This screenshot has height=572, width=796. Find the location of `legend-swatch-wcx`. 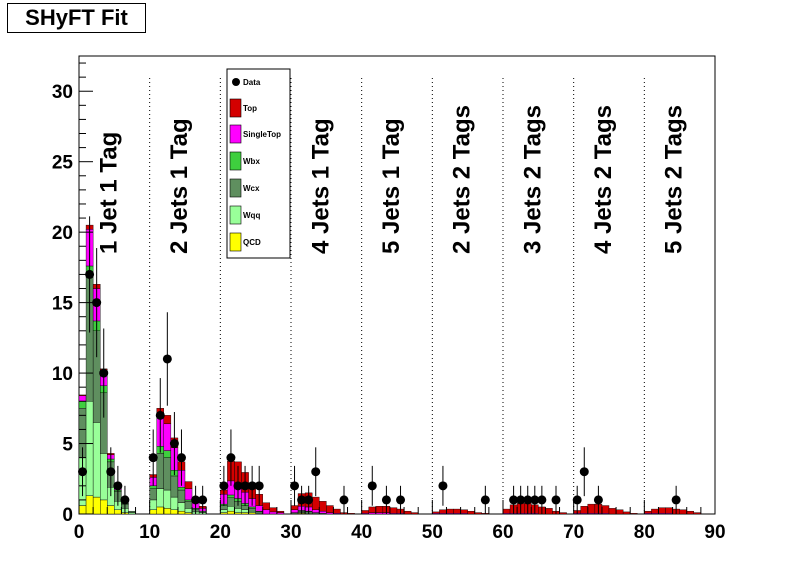

legend-swatch-wcx is located at coordinates (235, 188).